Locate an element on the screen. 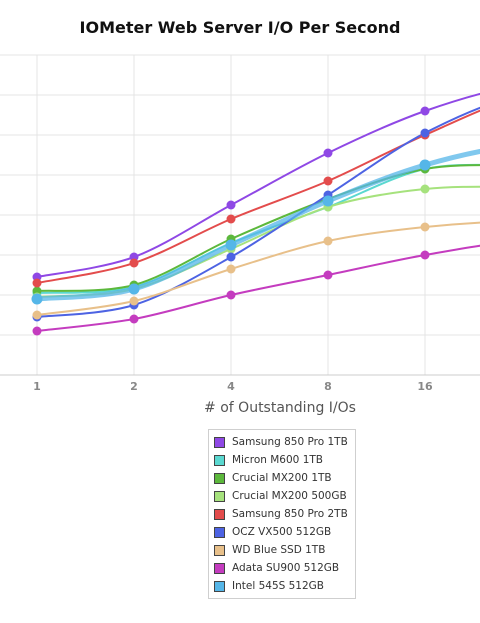 Image resolution: width=480 pixels, height=623 pixels. legend-label: OCZ VX500 512GB is located at coordinates (282, 532).